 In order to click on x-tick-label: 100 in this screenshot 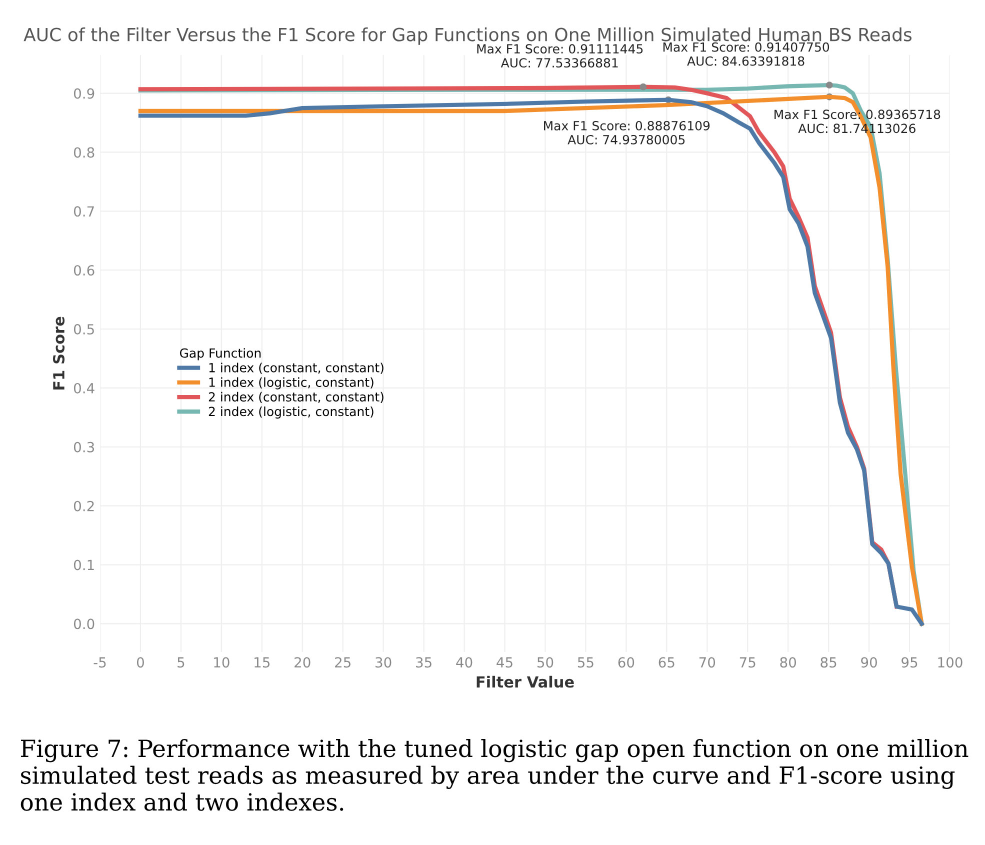, I will do `click(950, 662)`.